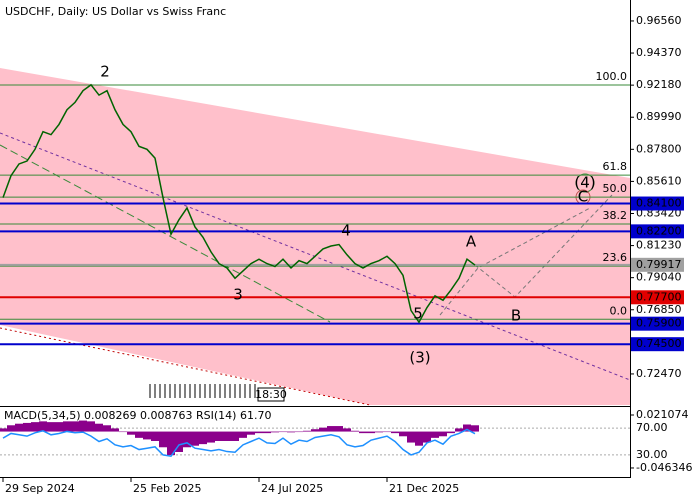 The width and height of the screenshot is (700, 500). What do you see at coordinates (424, 488) in the screenshot?
I see `x-tick-label: 21 Dec 2025` at bounding box center [424, 488].